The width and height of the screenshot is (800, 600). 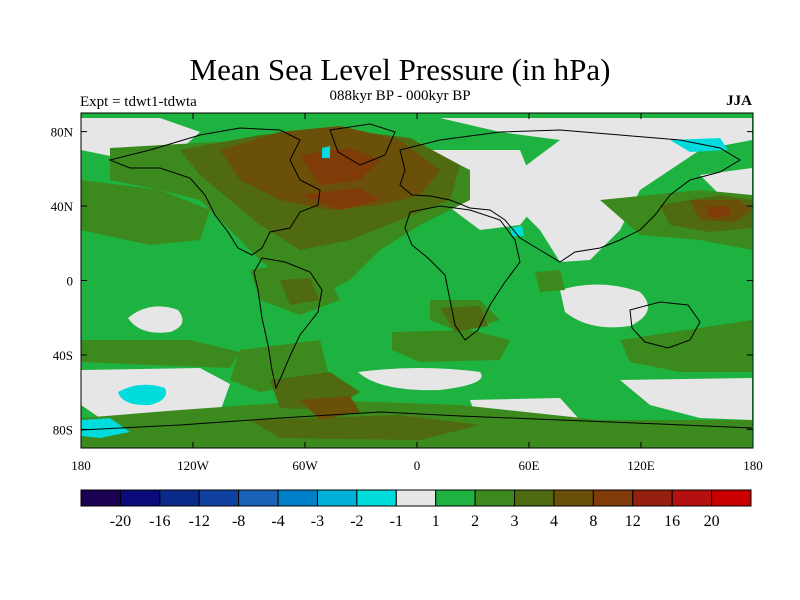 I want to click on colorbar, so click(x=416, y=498).